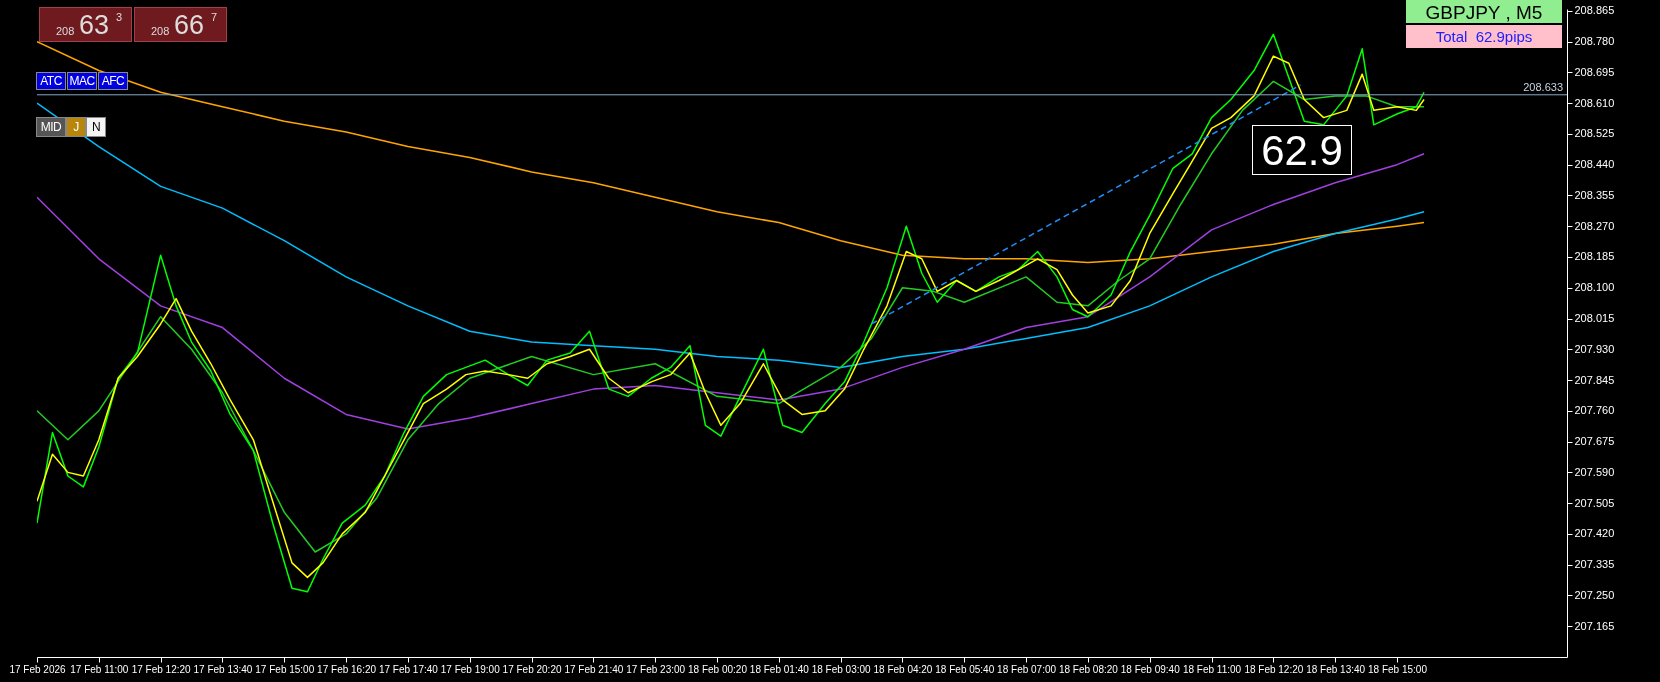 The image size is (1660, 682). I want to click on y-tick-label: 207.845, so click(1594, 379).